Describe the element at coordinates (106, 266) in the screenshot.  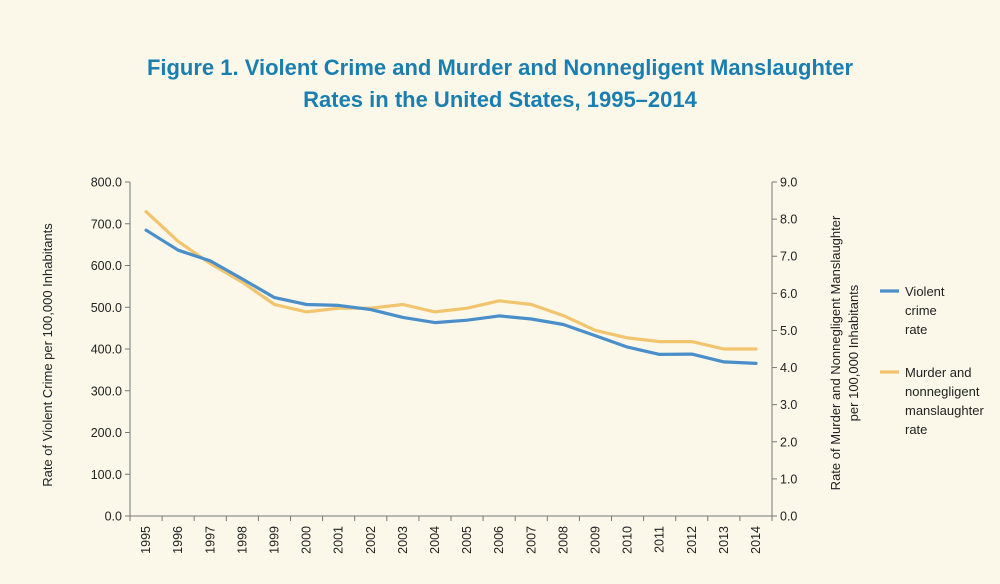
I see `y-left-tick-label: 600.0` at that location.